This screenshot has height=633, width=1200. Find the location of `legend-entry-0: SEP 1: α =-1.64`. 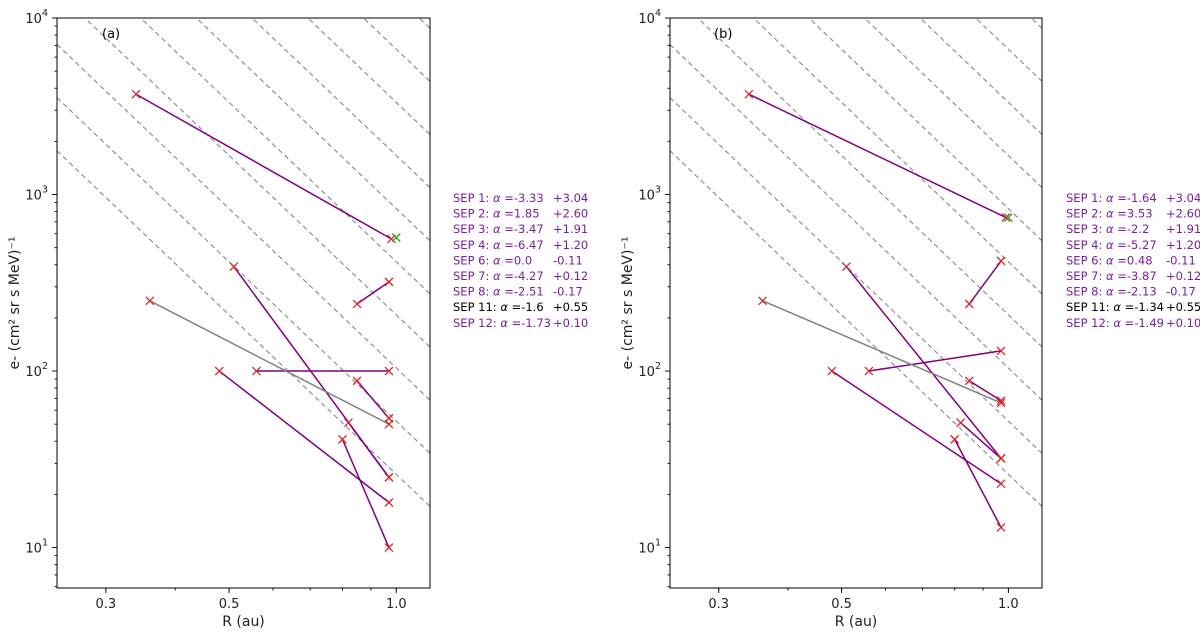

legend-entry-0: SEP 1: α =-1.64 is located at coordinates (1111, 198).